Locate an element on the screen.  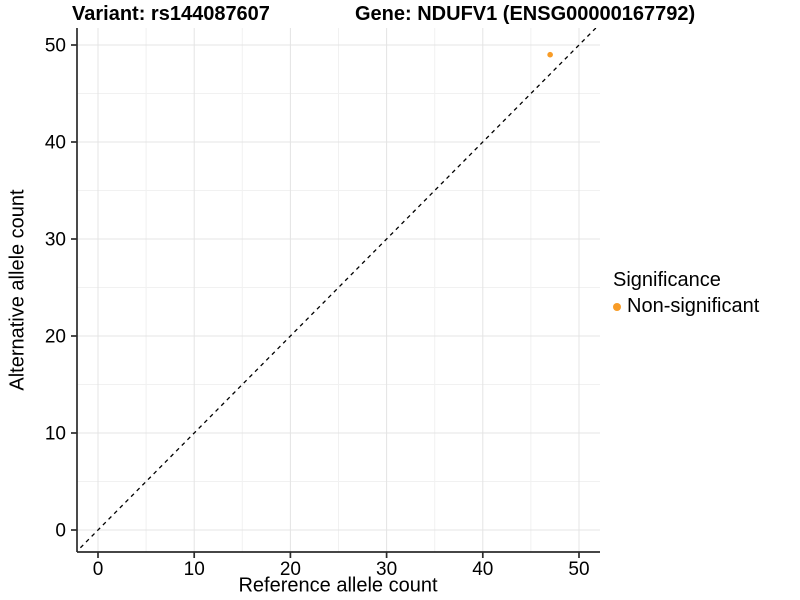
plot-title-gene: Gene: NDUFV1 (ENSG00000167792) is located at coordinates (525, 14).